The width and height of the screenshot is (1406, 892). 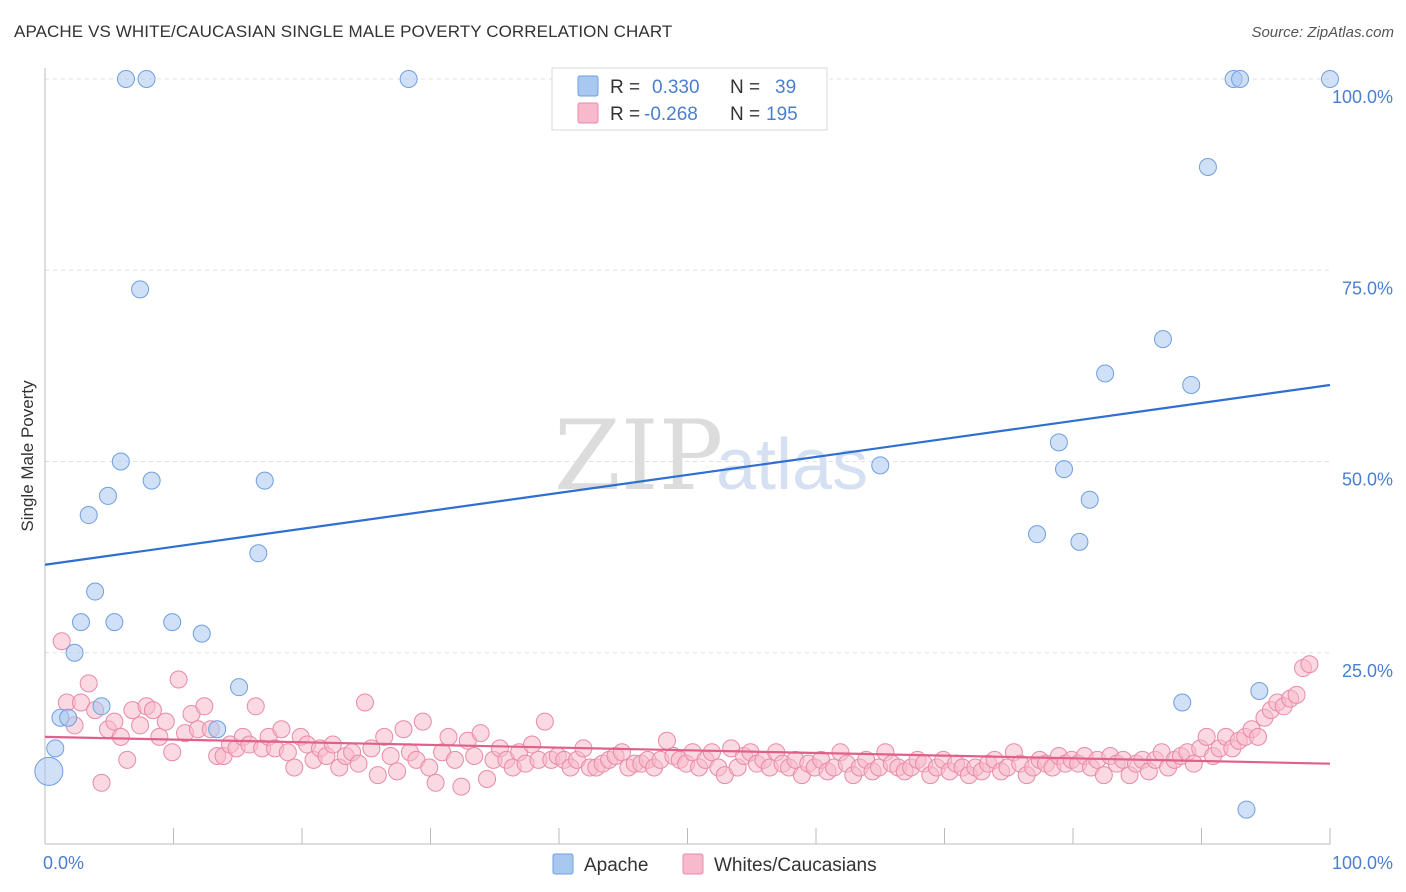 I want to click on x-tick-label-max: 100.0%, so click(x=1362, y=863).